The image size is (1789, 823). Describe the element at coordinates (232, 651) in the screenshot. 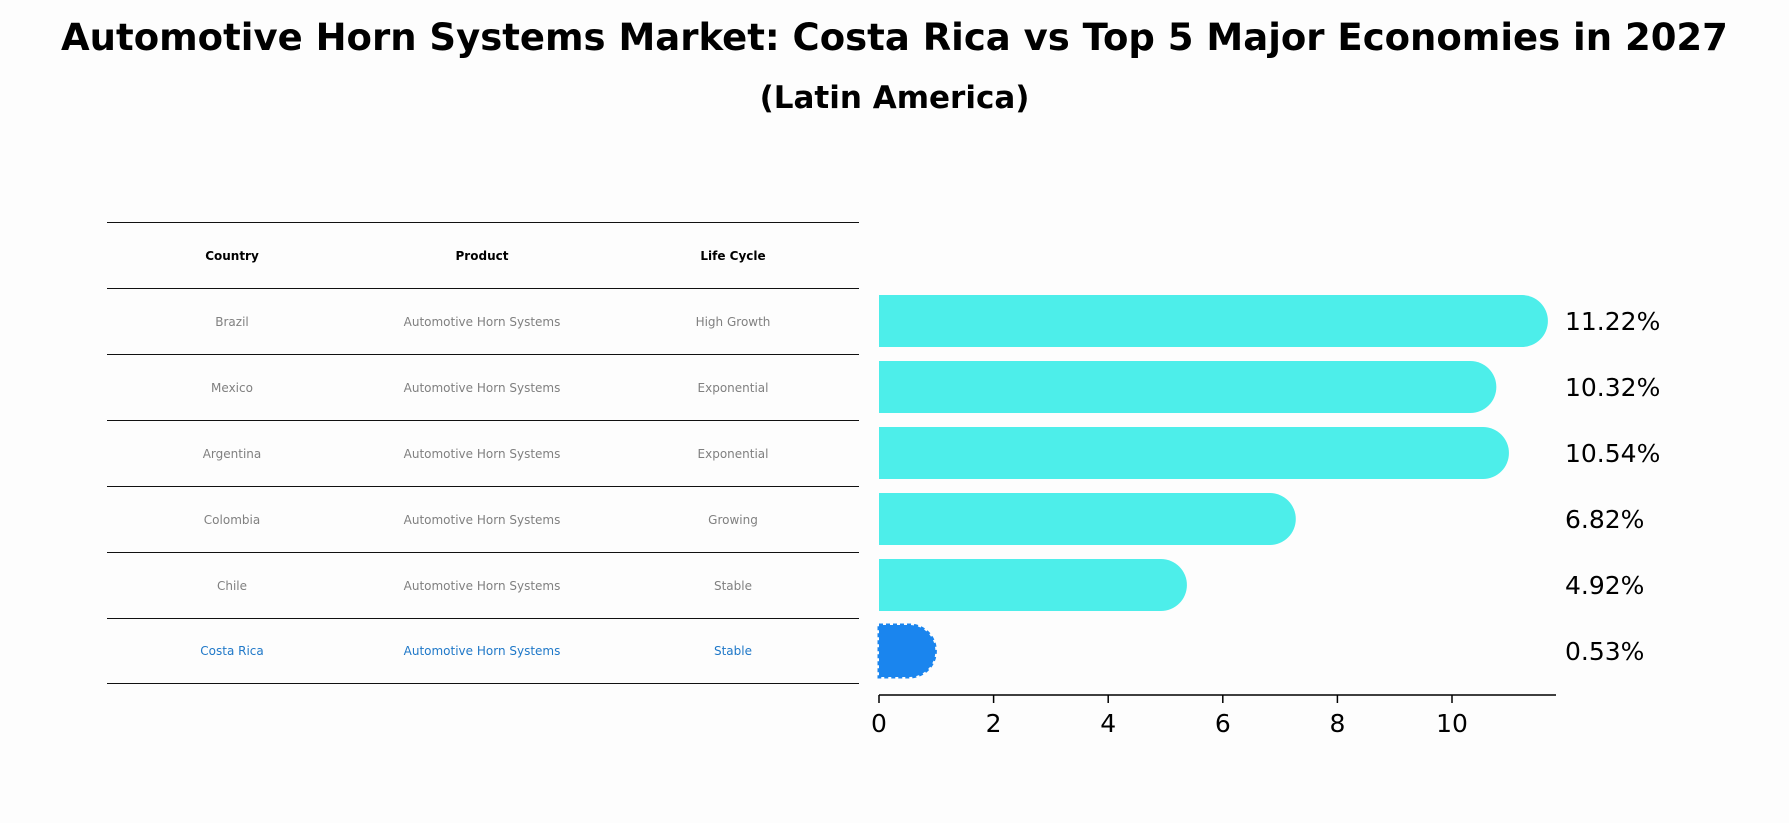

I see `country-cell: Costa Rica` at that location.